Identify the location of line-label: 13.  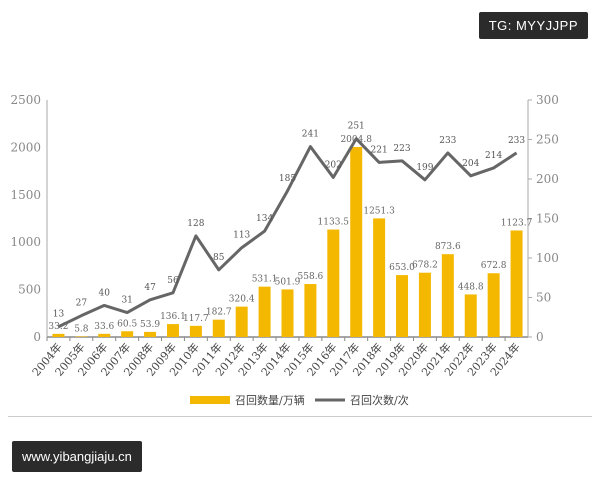
(59, 315).